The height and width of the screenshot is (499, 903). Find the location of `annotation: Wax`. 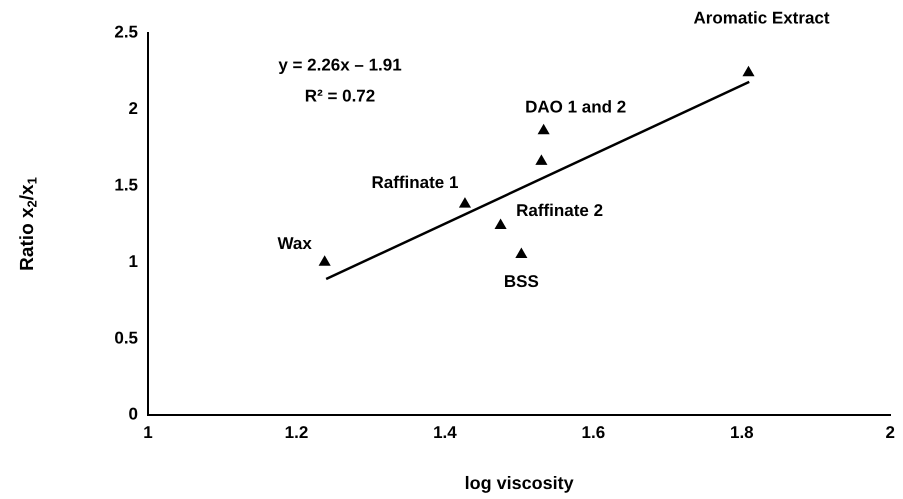

annotation: Wax is located at coordinates (294, 243).